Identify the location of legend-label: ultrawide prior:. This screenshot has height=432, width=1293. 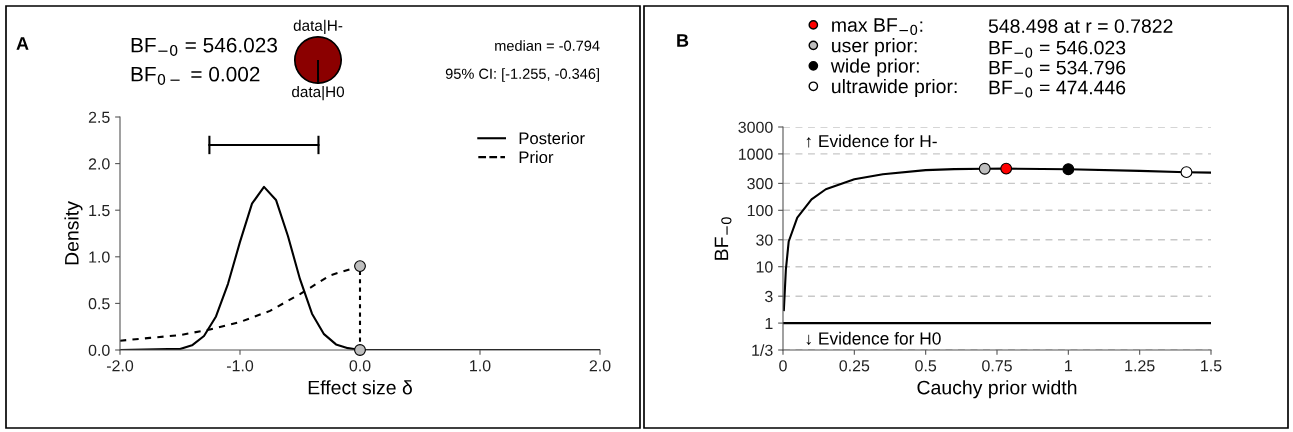
(894, 88).